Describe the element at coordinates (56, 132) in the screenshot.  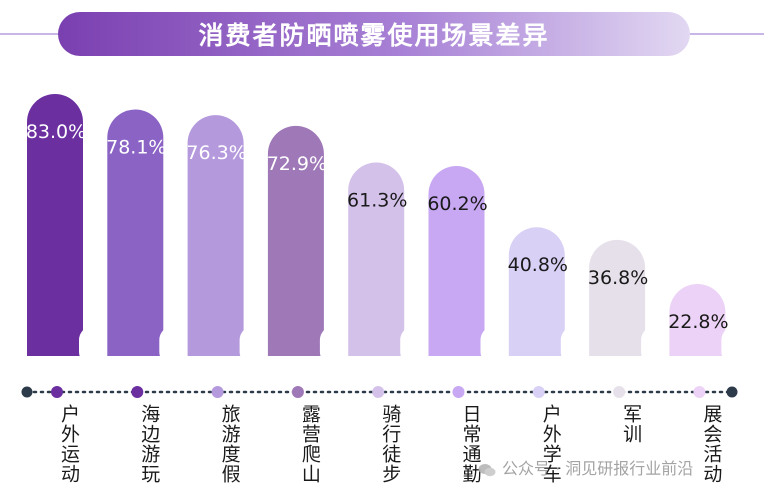
I see `value-label-1: 83.0%` at that location.